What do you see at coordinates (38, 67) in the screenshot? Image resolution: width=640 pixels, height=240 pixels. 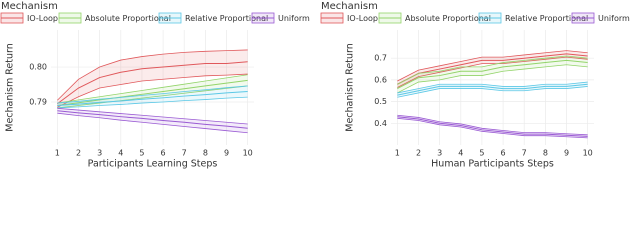 I see `y-tick-label: 0.80` at bounding box center [38, 67].